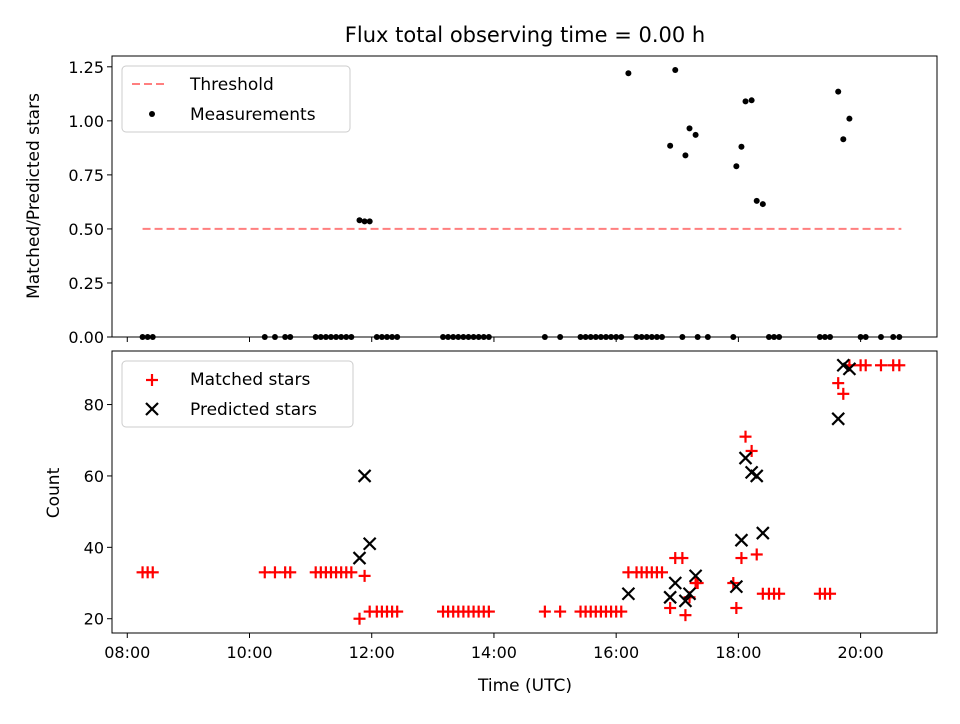 This screenshot has width=960, height=724. Describe the element at coordinates (253, 410) in the screenshot. I see `legend-predicted-label: Predicted stars` at that location.